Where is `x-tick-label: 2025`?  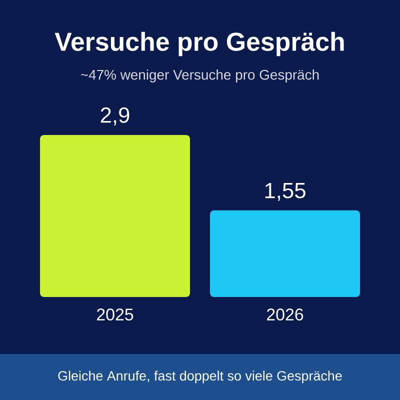 x-tick-label: 2025 is located at coordinates (115, 314).